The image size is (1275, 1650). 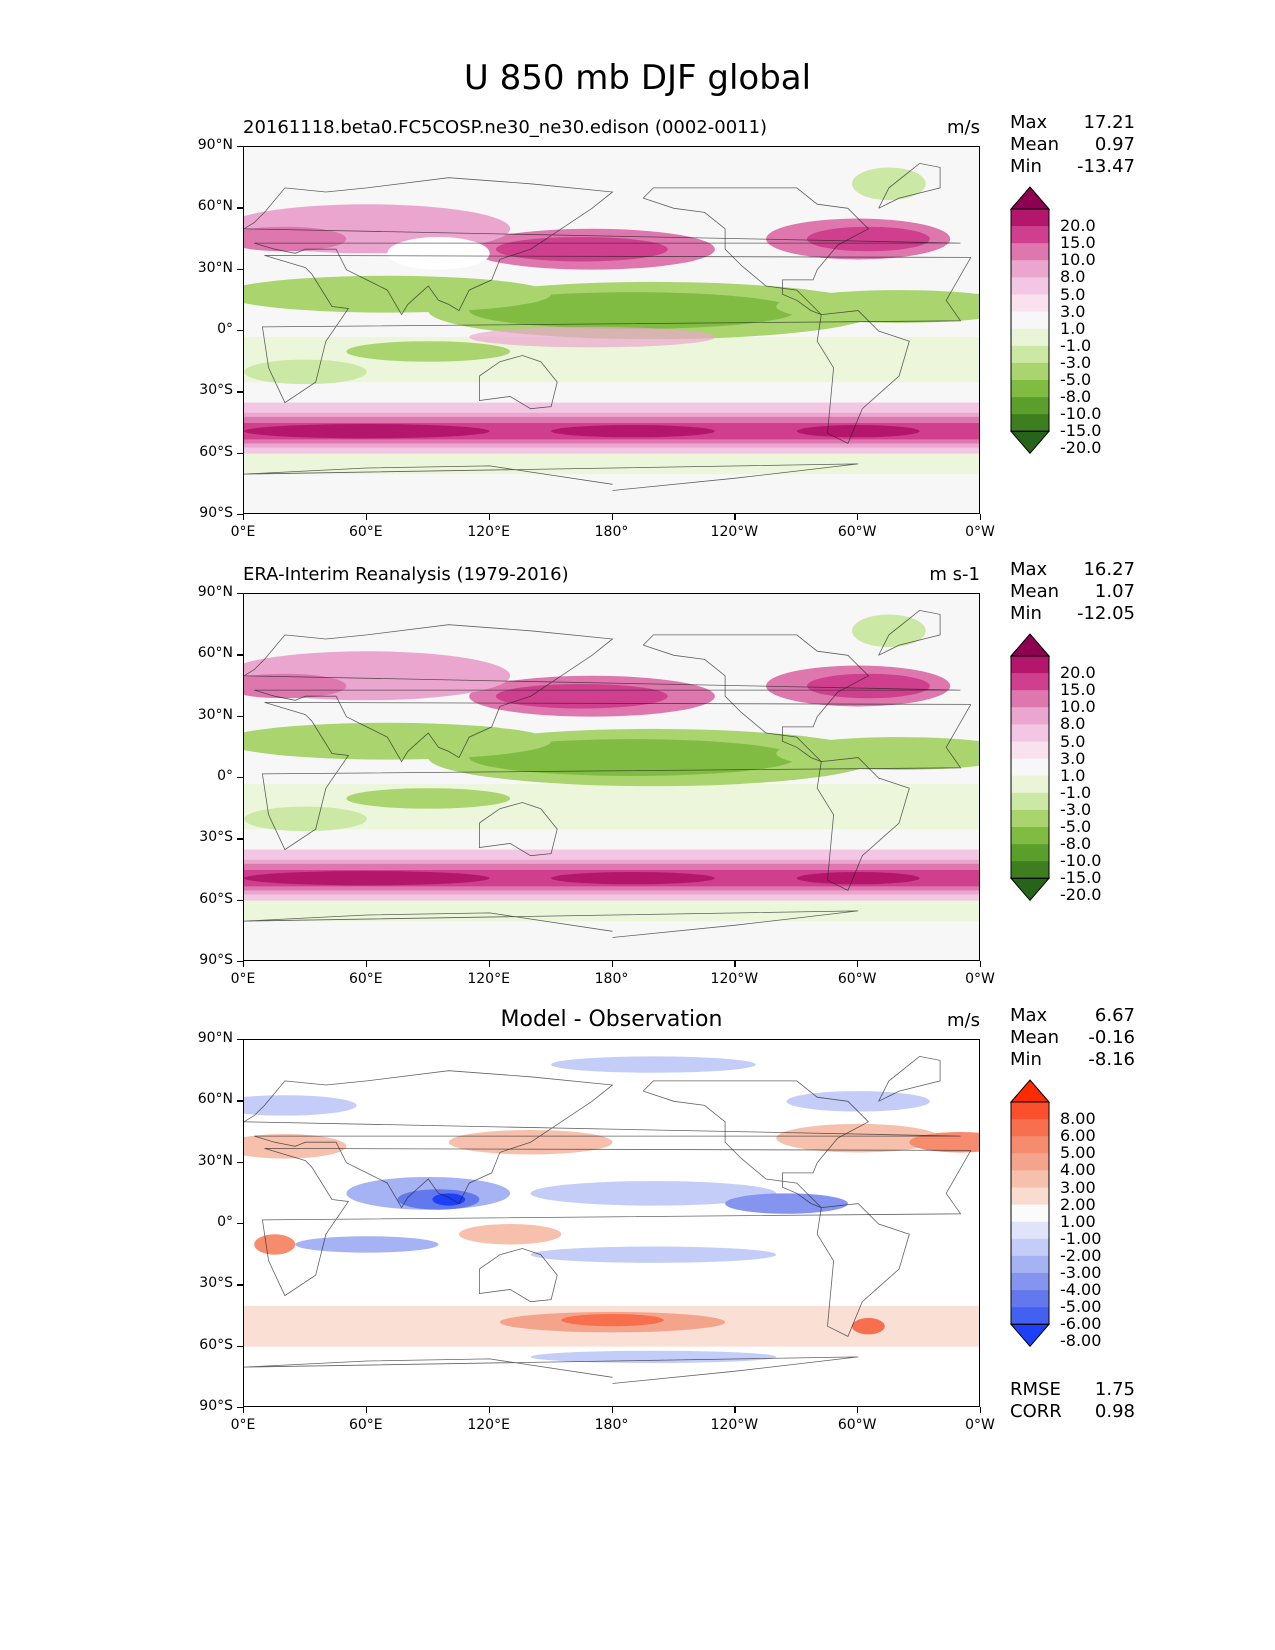 I want to click on x-tick-label: 180°, so click(x=611, y=1425).